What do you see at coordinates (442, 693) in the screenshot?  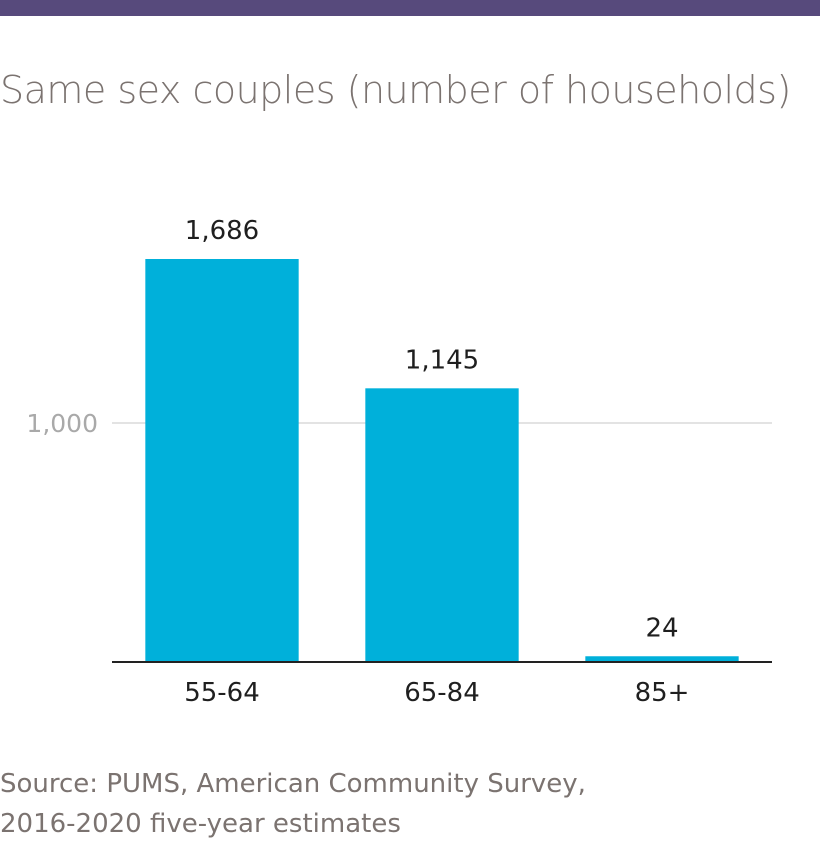 I see `x-tick-label: 65-84` at bounding box center [442, 693].